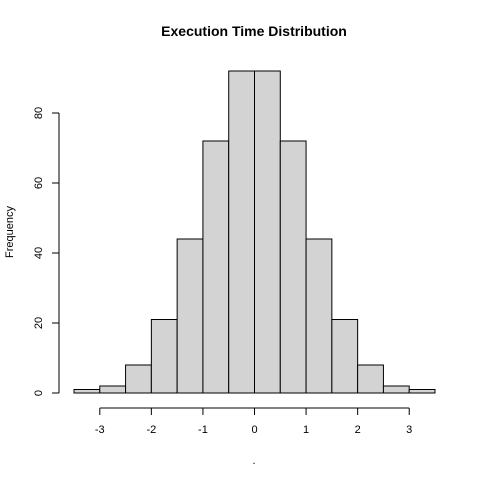  I want to click on x-tick-label: 1, so click(306, 430).